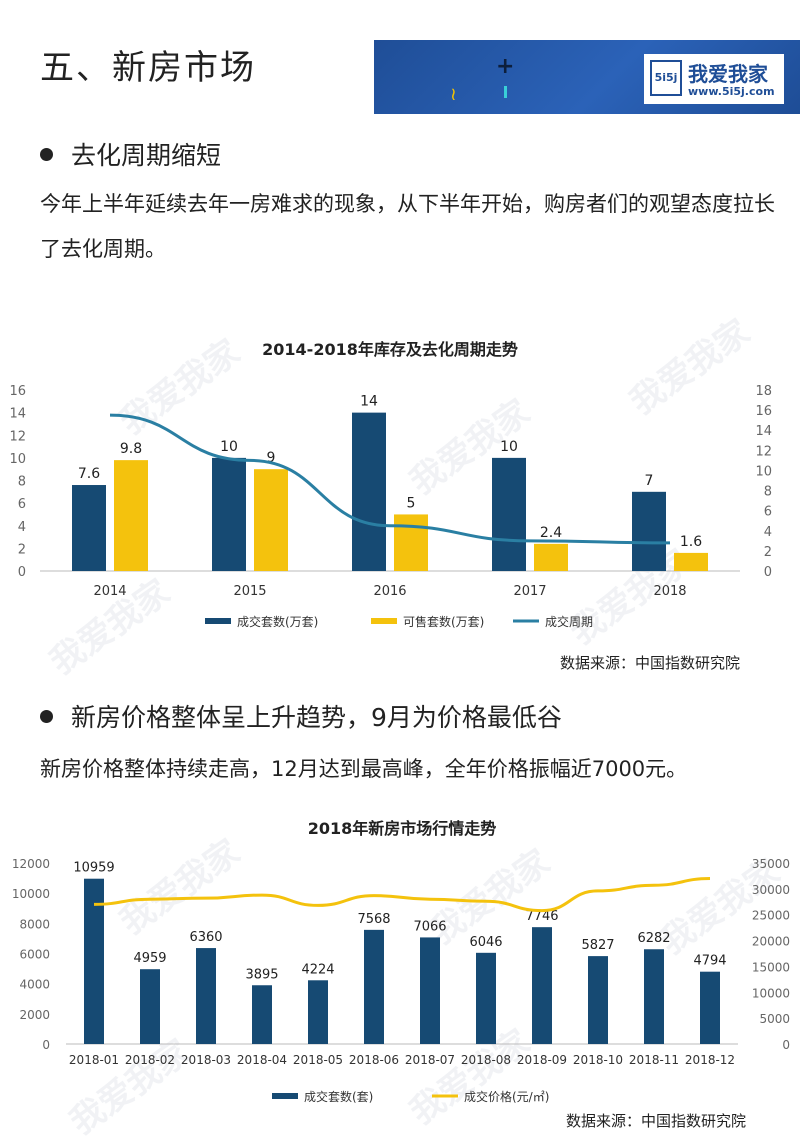 This screenshot has height=1144, width=800. Describe the element at coordinates (369, 402) in the screenshot. I see `bar-value-label: 14` at that location.